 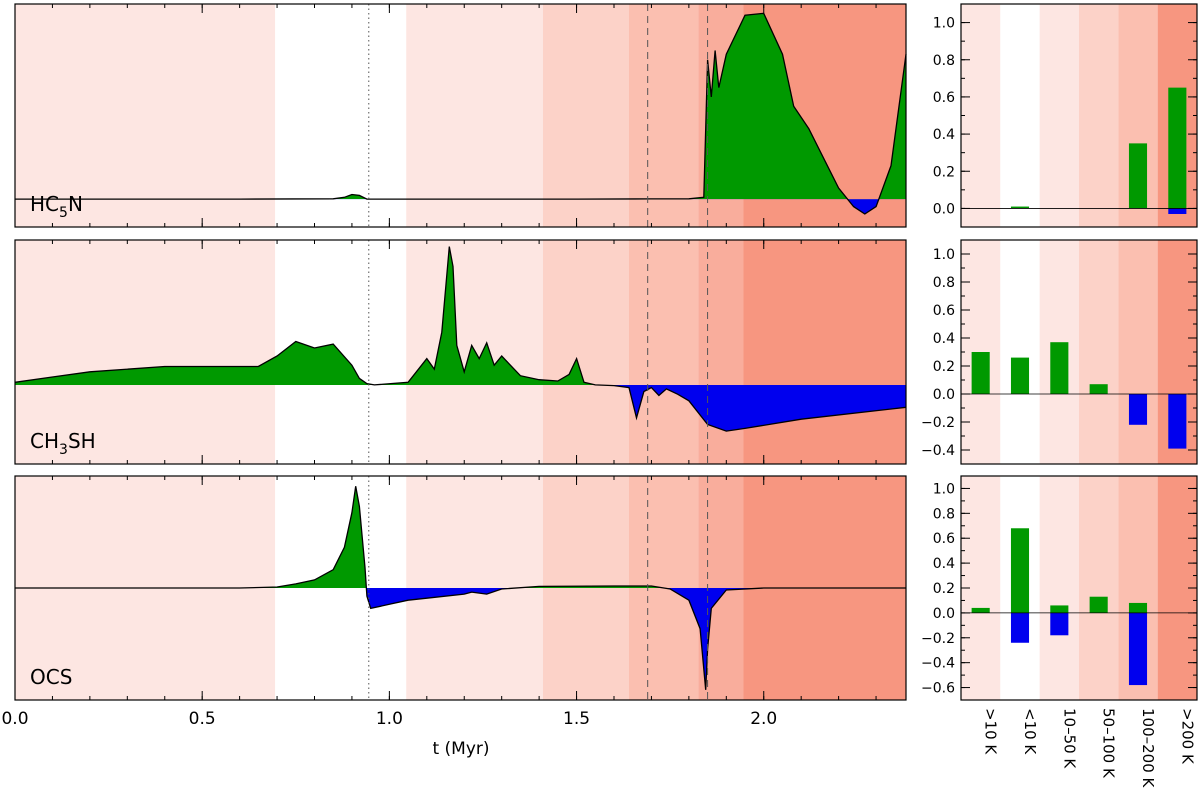 I want to click on y-tick-label: −0.6, so click(x=938, y=689).